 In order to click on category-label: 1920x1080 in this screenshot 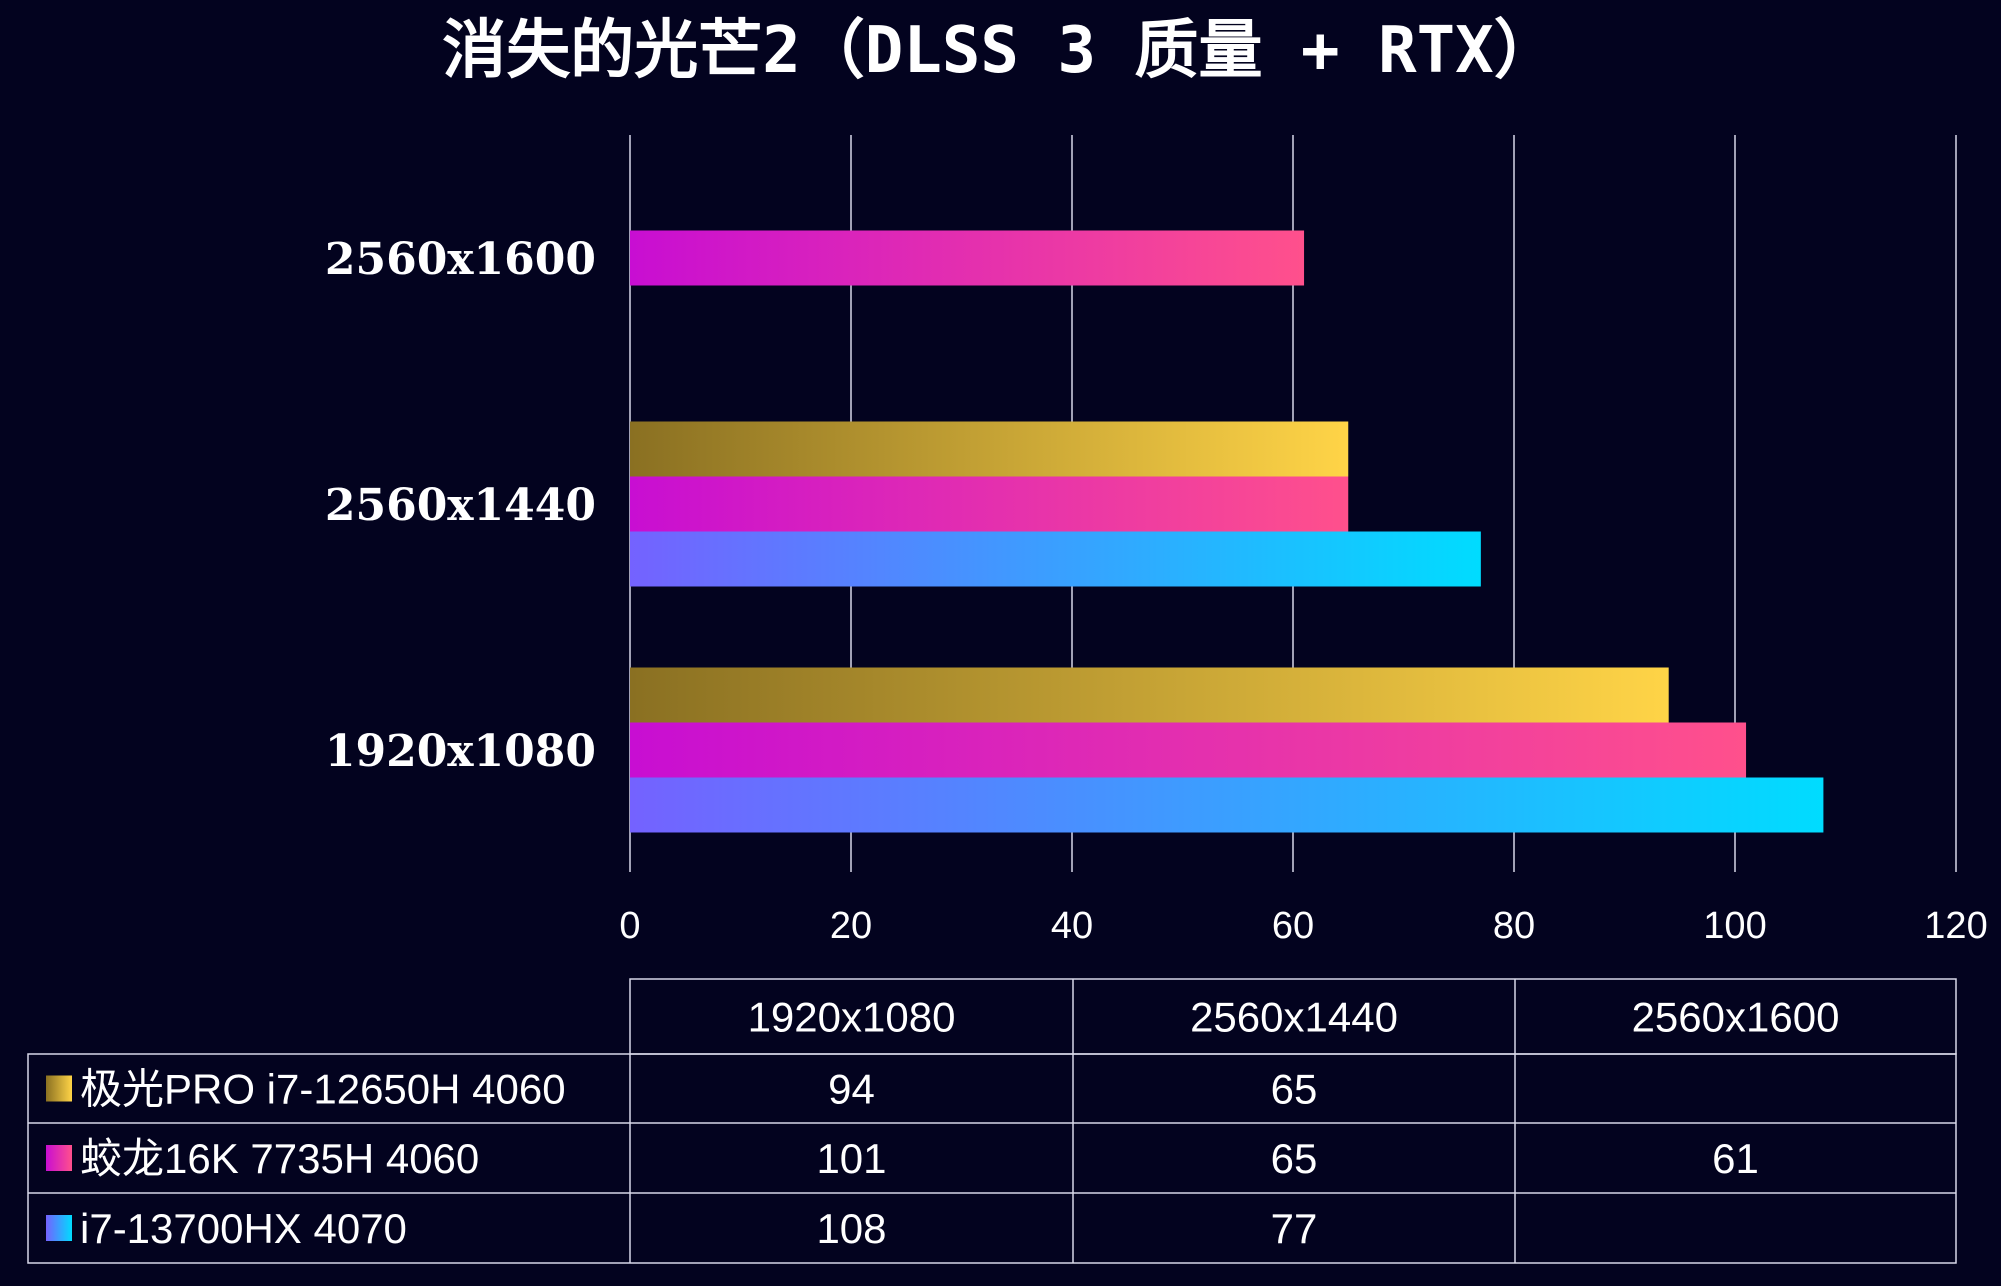, I will do `click(460, 751)`.